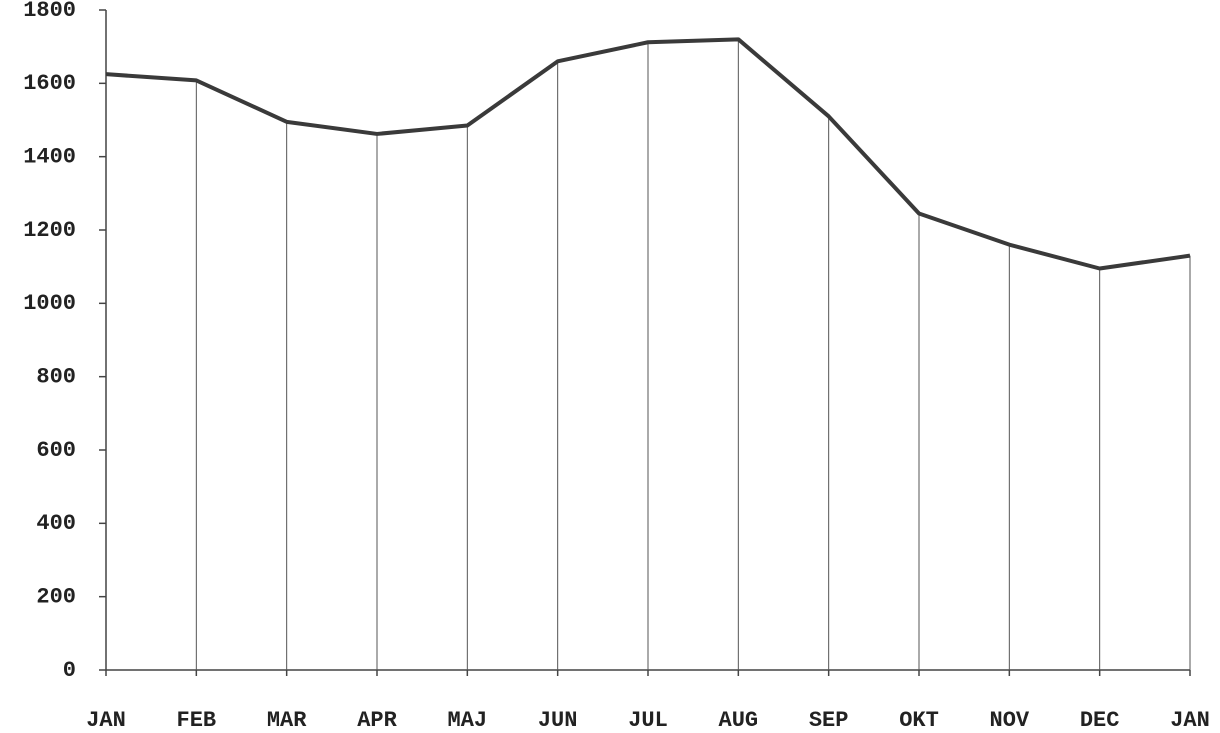  I want to click on y-tick-label: 600, so click(56, 450).